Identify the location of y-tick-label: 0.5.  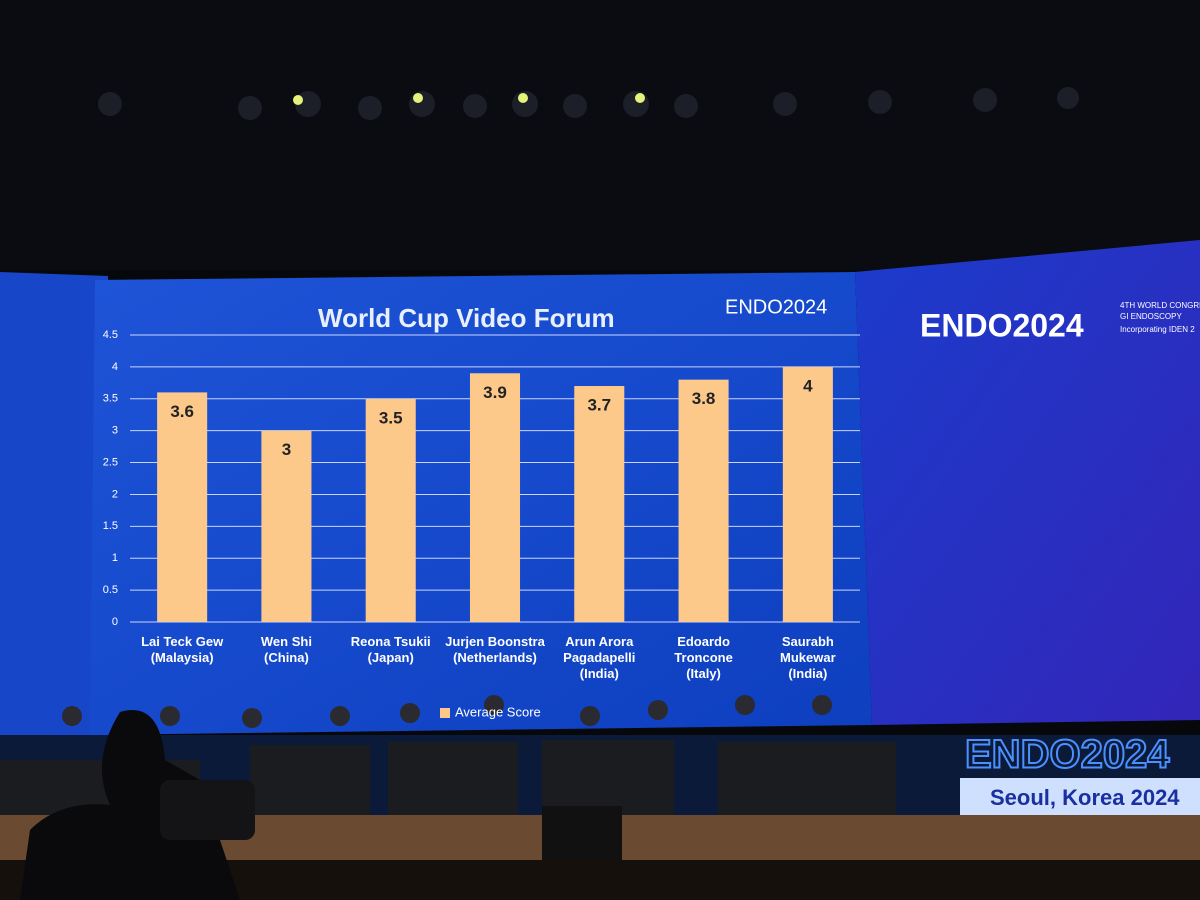
(110, 590).